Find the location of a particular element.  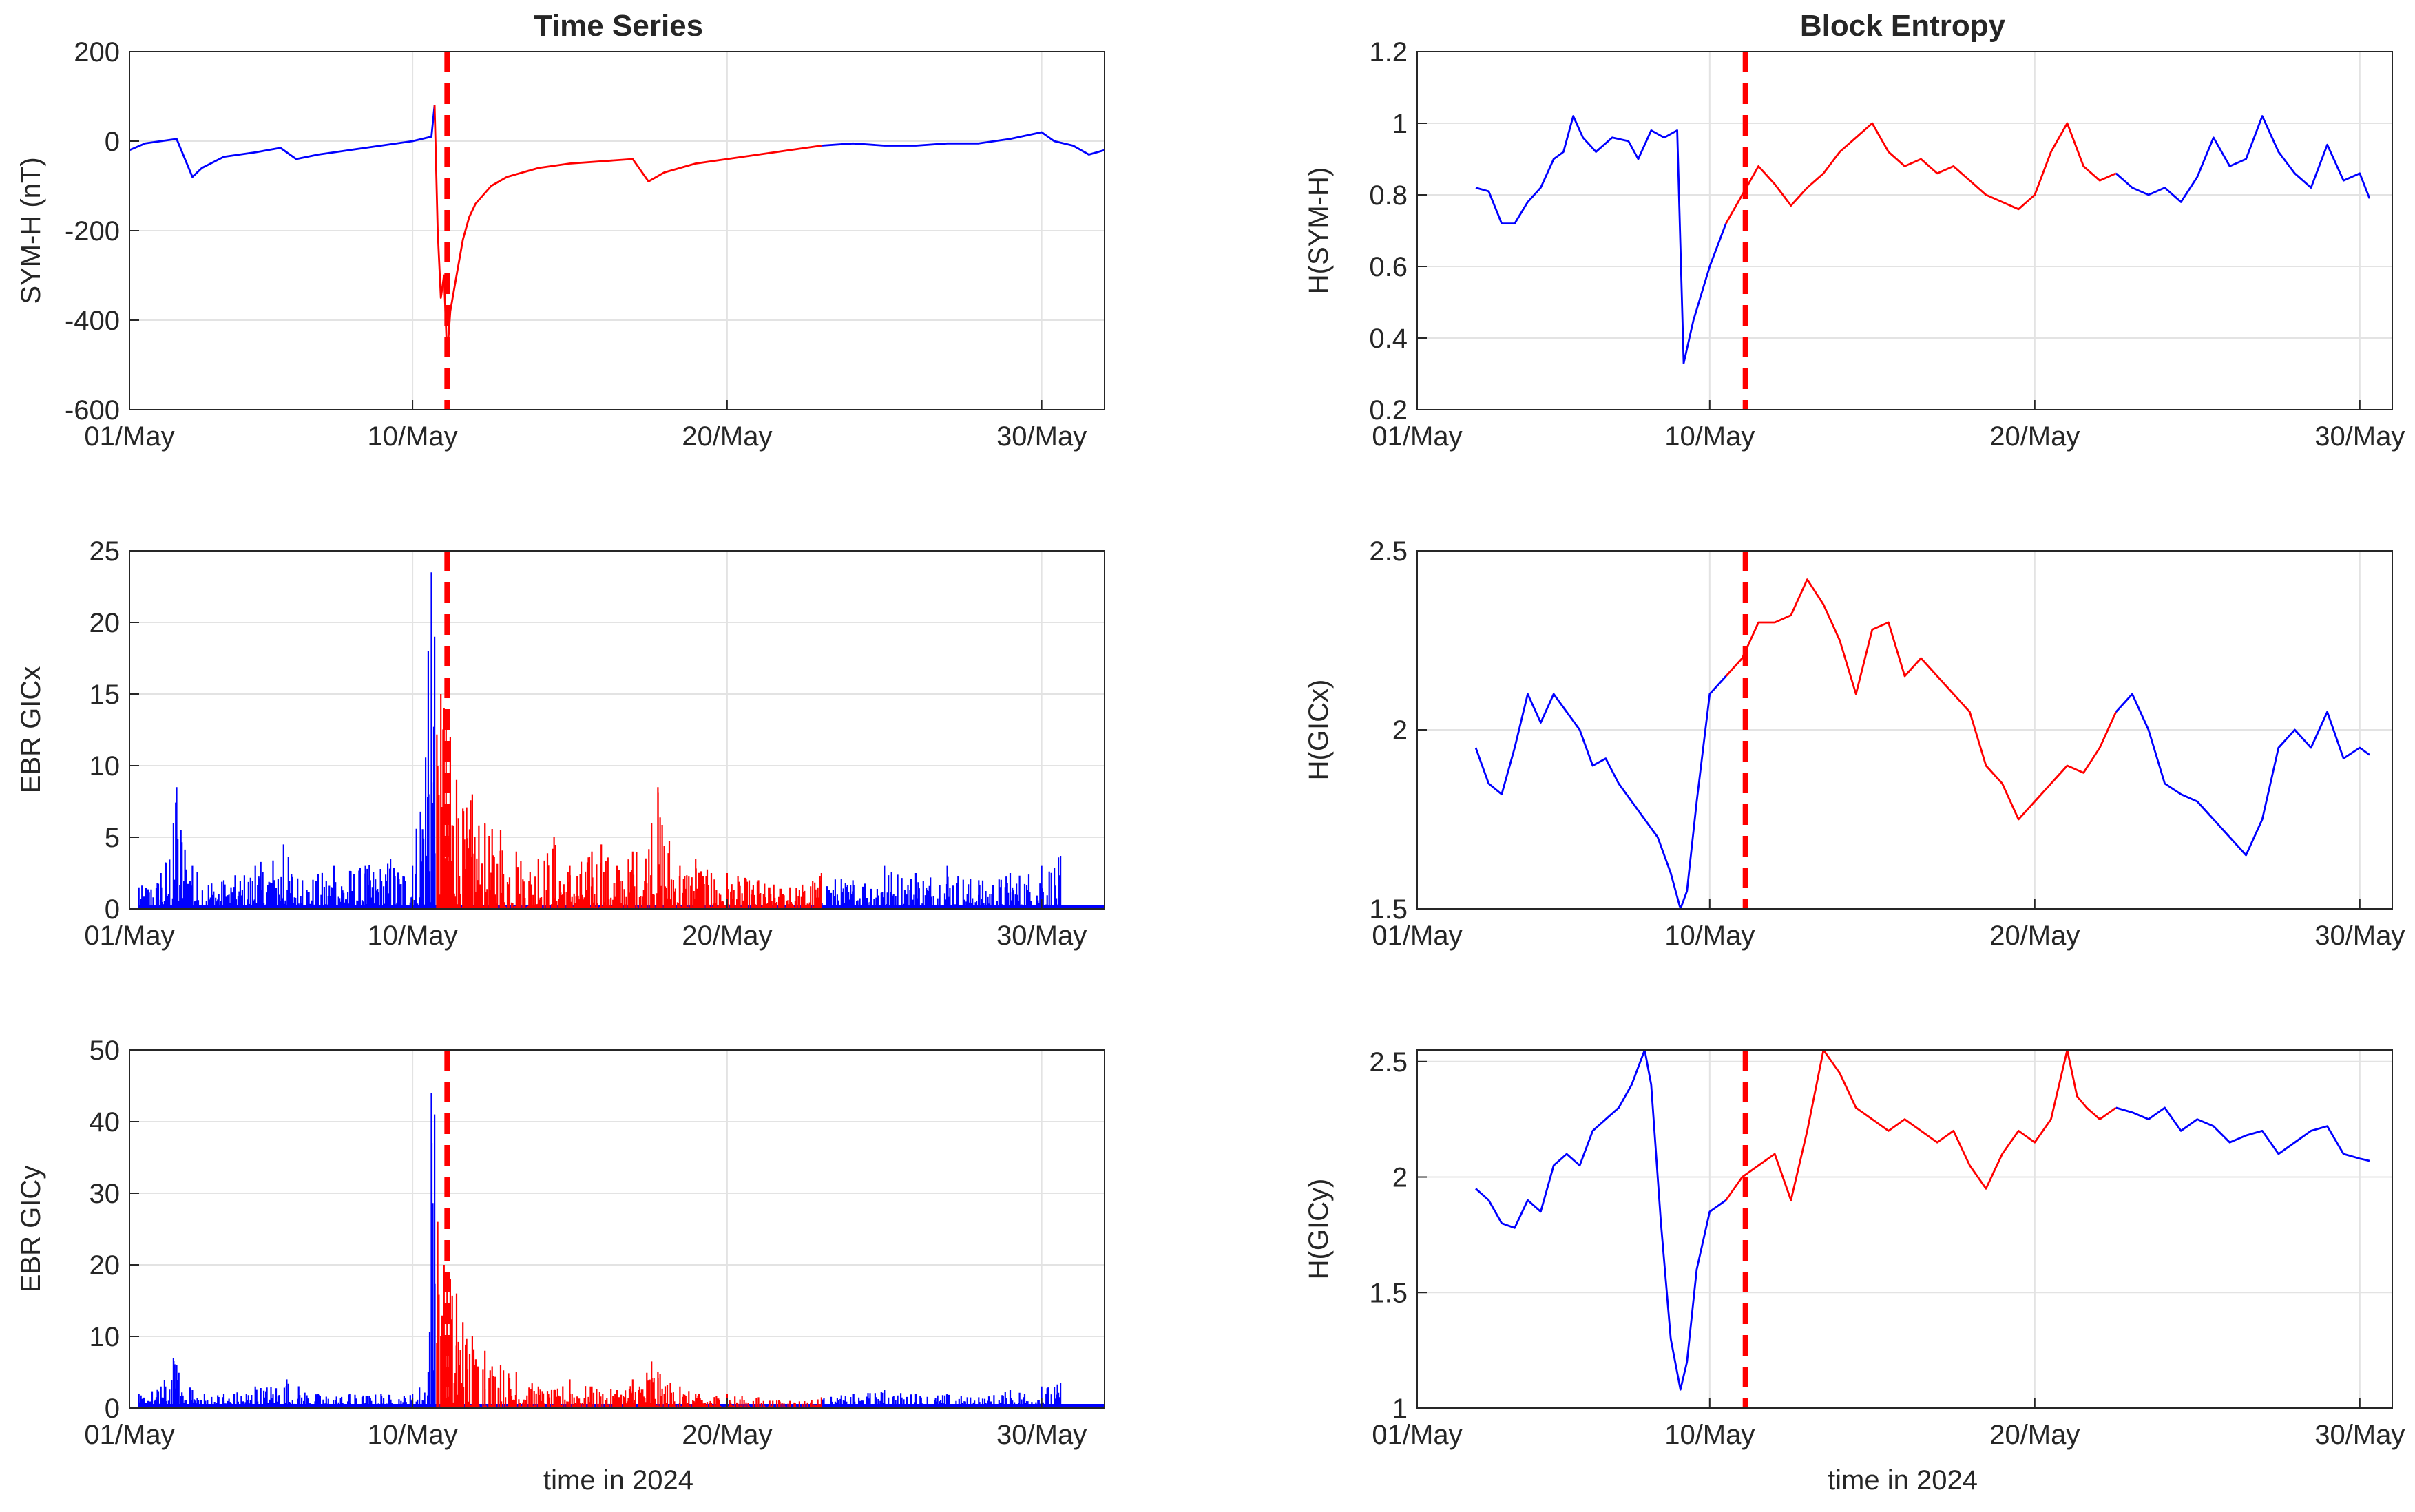

y-axis-label: H(GICx) is located at coordinates (1319, 730).